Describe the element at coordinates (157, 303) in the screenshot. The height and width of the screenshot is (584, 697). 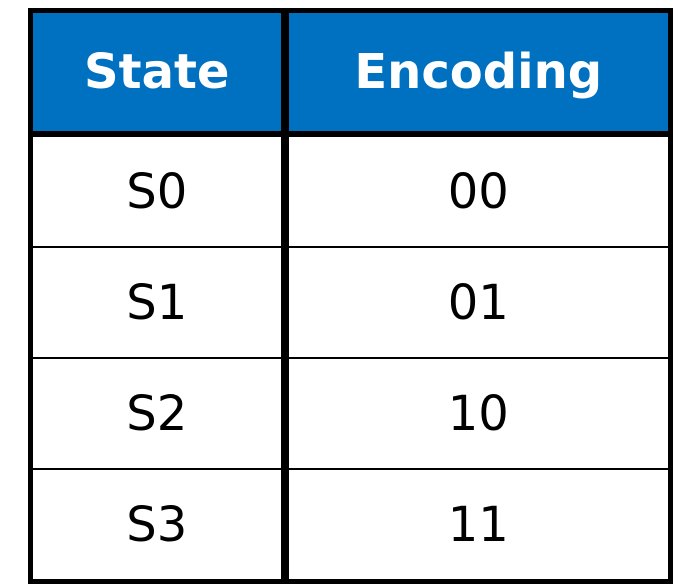
I see `state-cell: S1` at that location.